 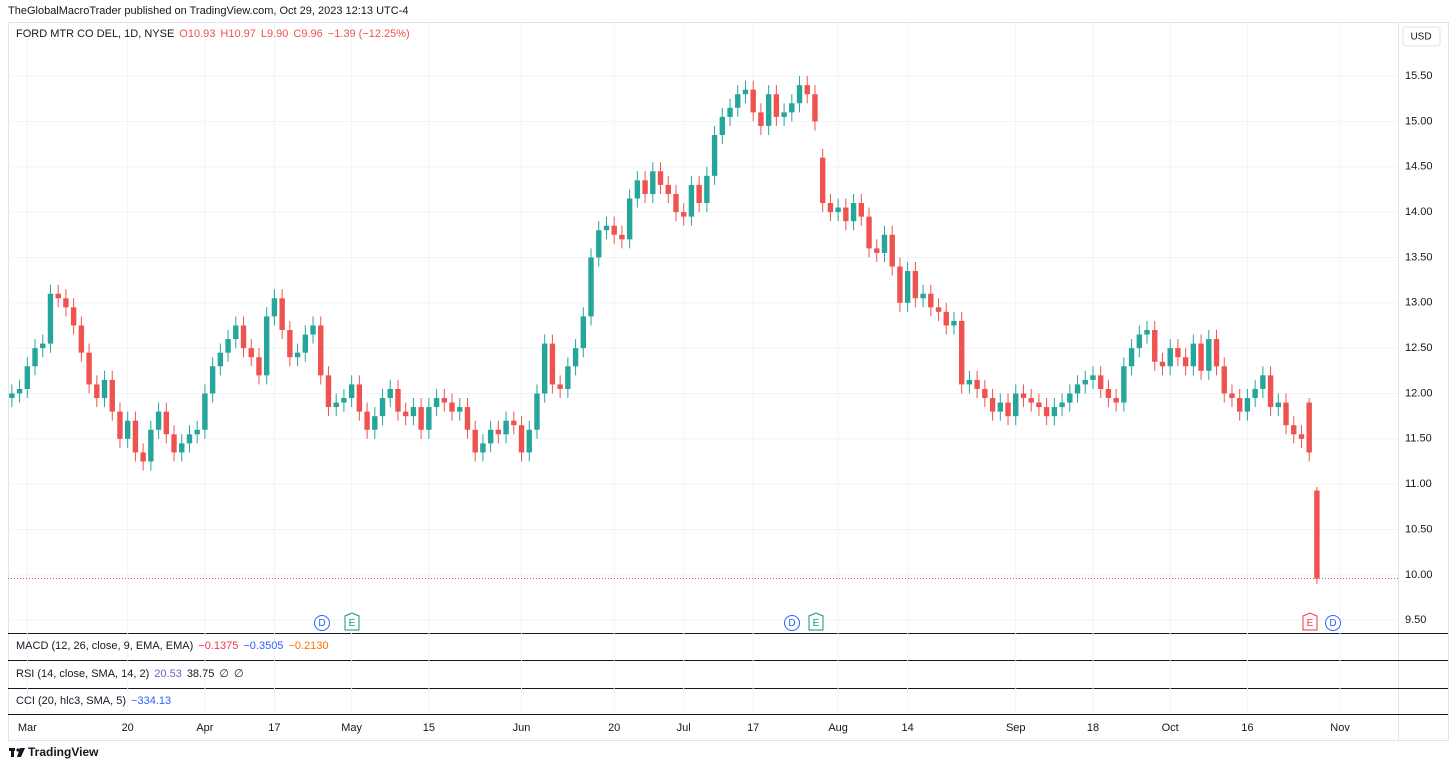 What do you see at coordinates (1419, 212) in the screenshot?
I see `y-tick-label: 14.00` at bounding box center [1419, 212].